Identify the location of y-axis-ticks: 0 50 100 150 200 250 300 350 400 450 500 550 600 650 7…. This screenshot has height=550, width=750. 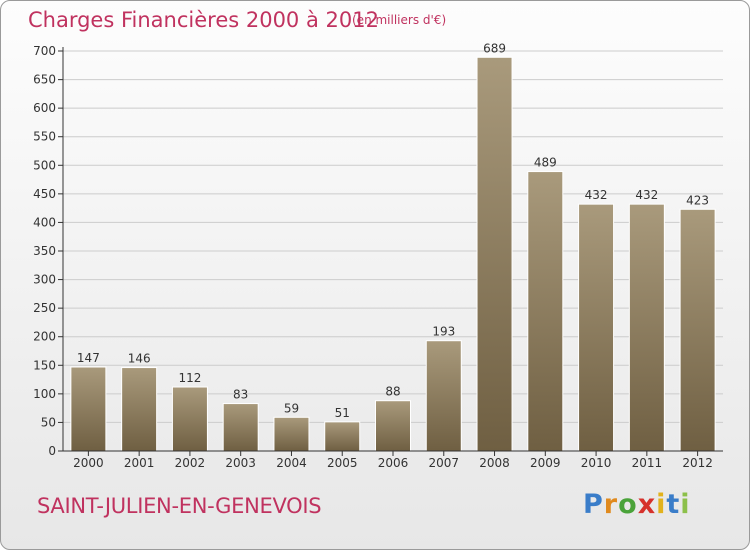
(48, 251).